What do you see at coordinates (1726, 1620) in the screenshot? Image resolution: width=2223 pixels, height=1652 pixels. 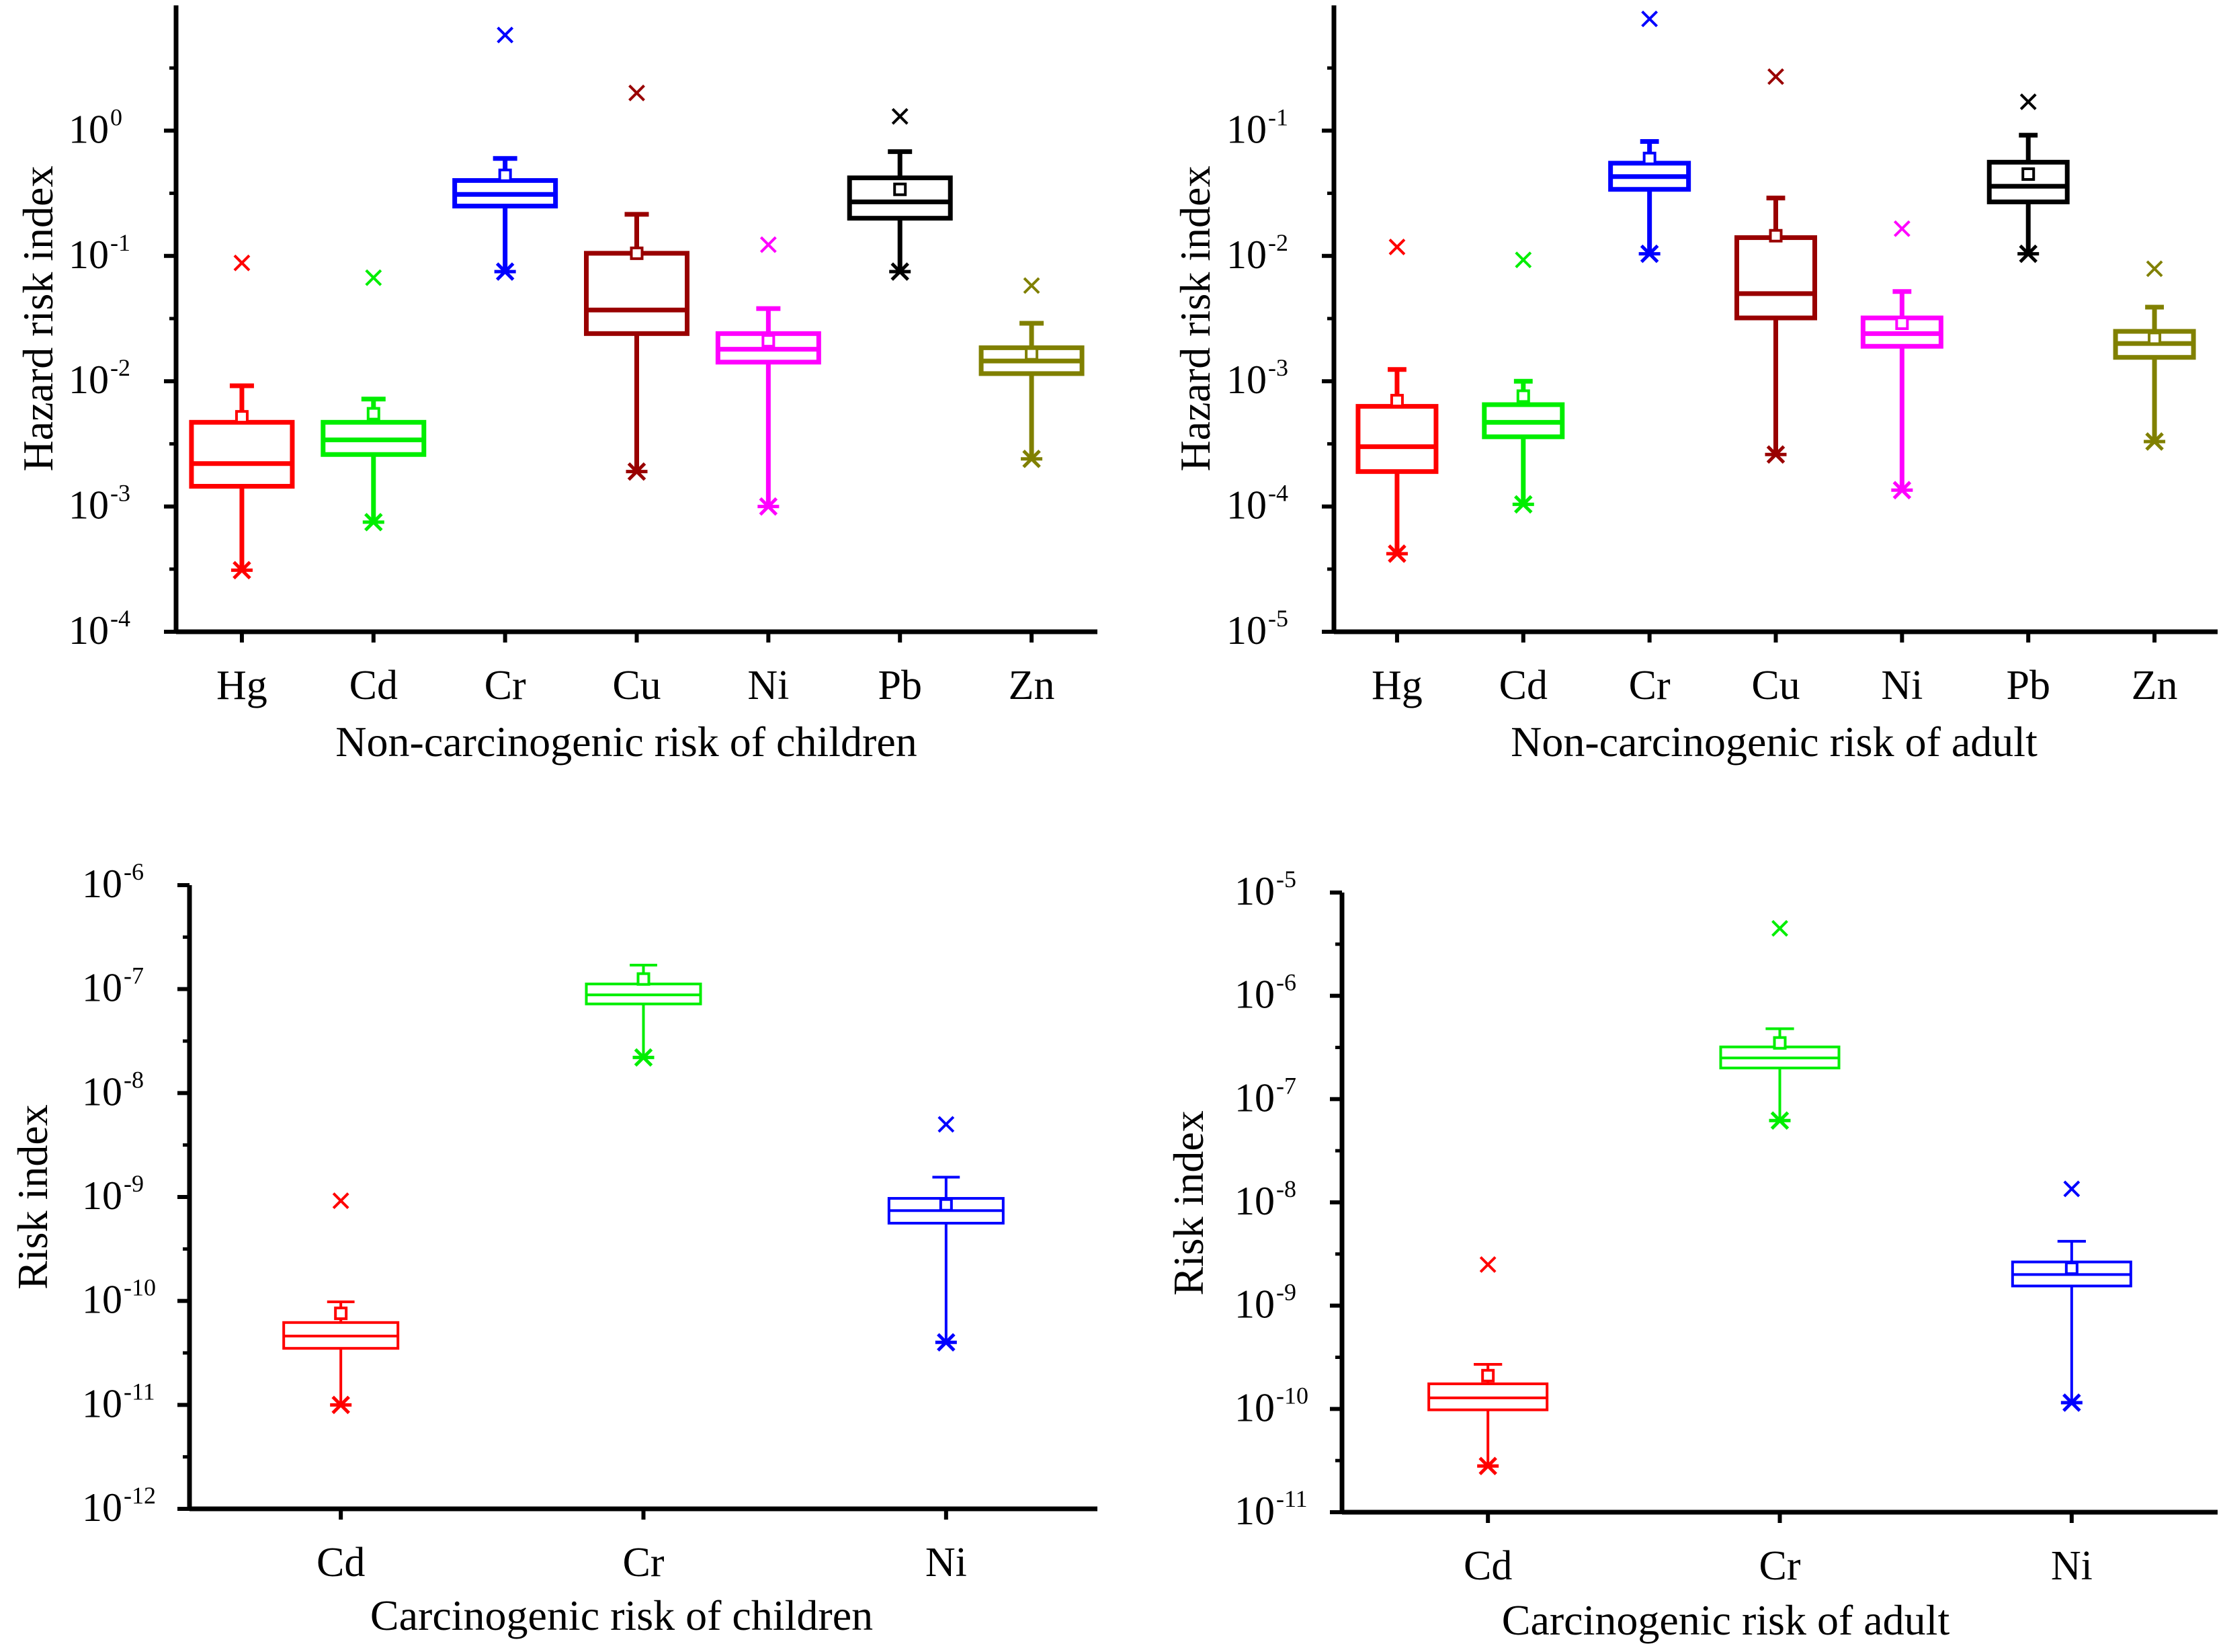 I see `x-axis-title: Carcinogenic risk of adult` at bounding box center [1726, 1620].